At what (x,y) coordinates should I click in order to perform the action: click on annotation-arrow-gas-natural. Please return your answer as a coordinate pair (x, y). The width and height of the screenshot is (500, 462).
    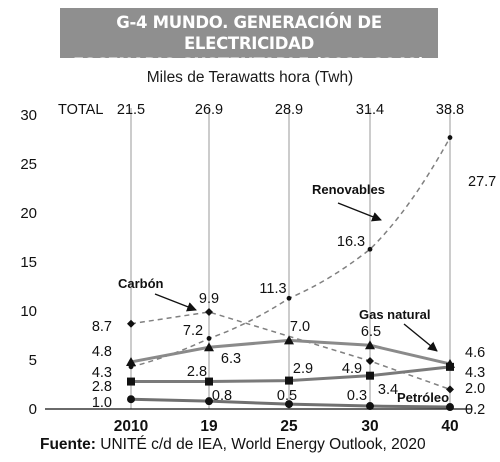
    Looking at the image, I should click on (420, 337).